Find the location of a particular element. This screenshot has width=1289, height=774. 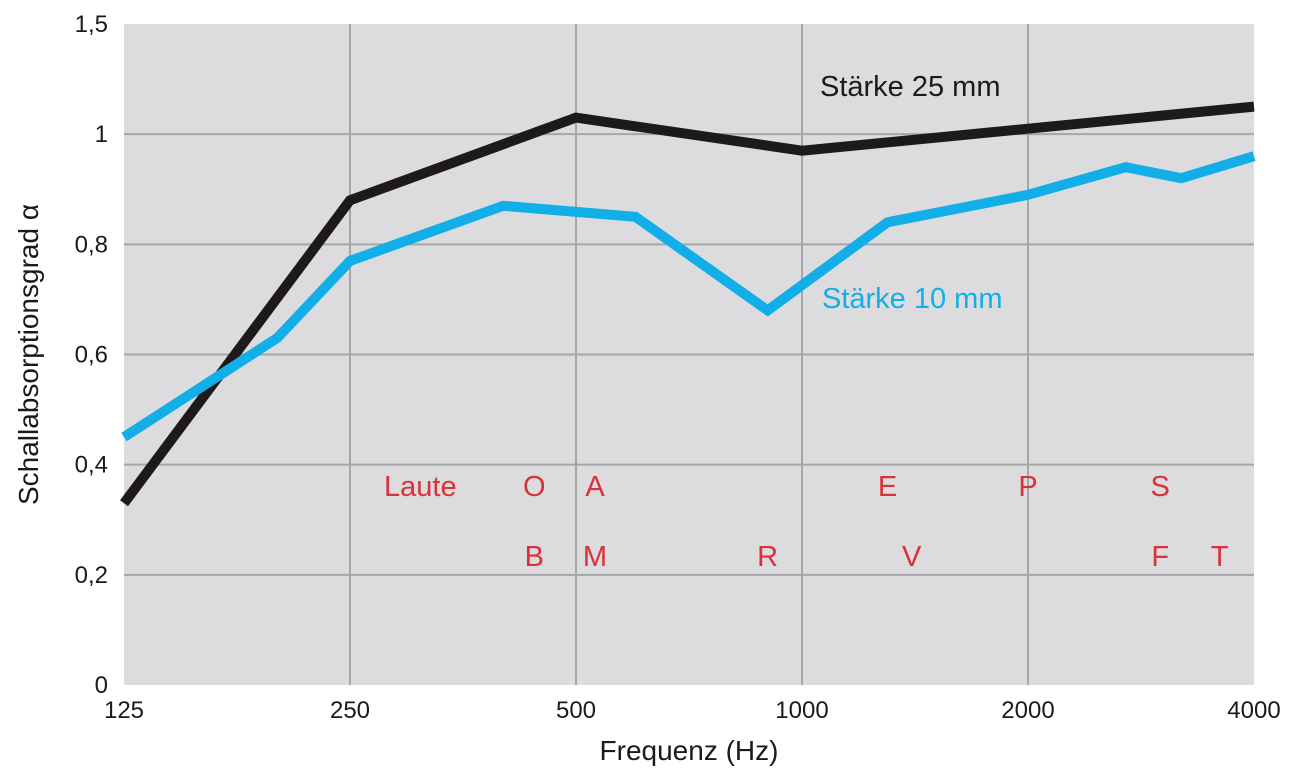

sound-label: R is located at coordinates (767, 557).